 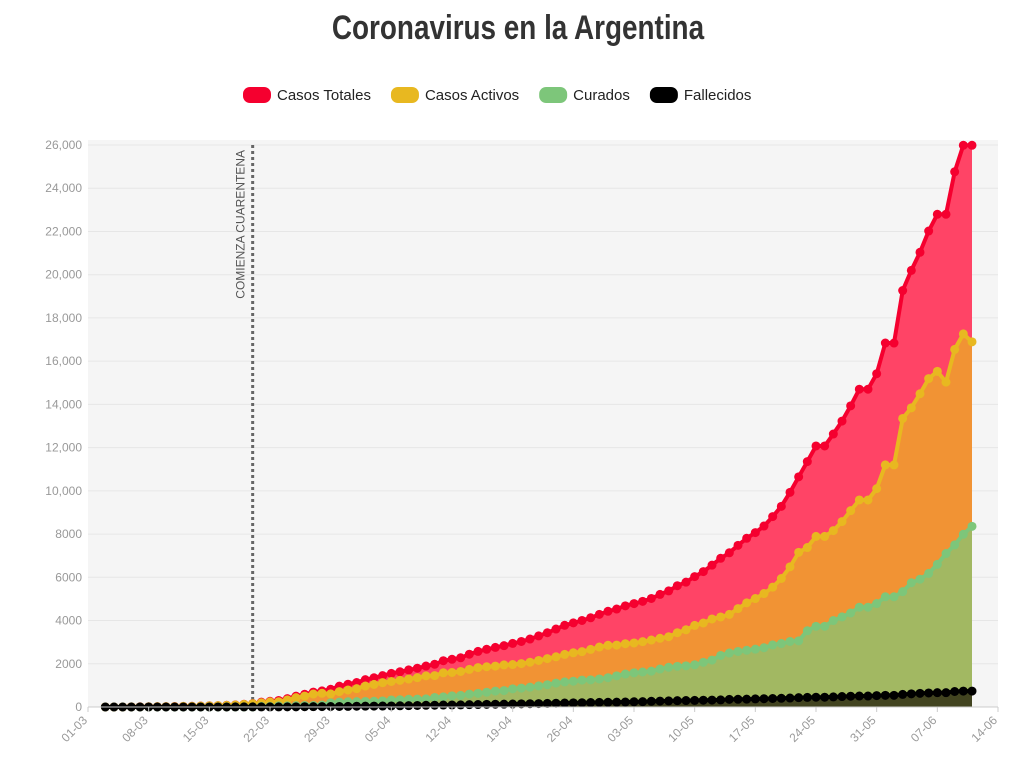 What do you see at coordinates (718, 95) in the screenshot?
I see `legend-label: Fallecidos` at bounding box center [718, 95].